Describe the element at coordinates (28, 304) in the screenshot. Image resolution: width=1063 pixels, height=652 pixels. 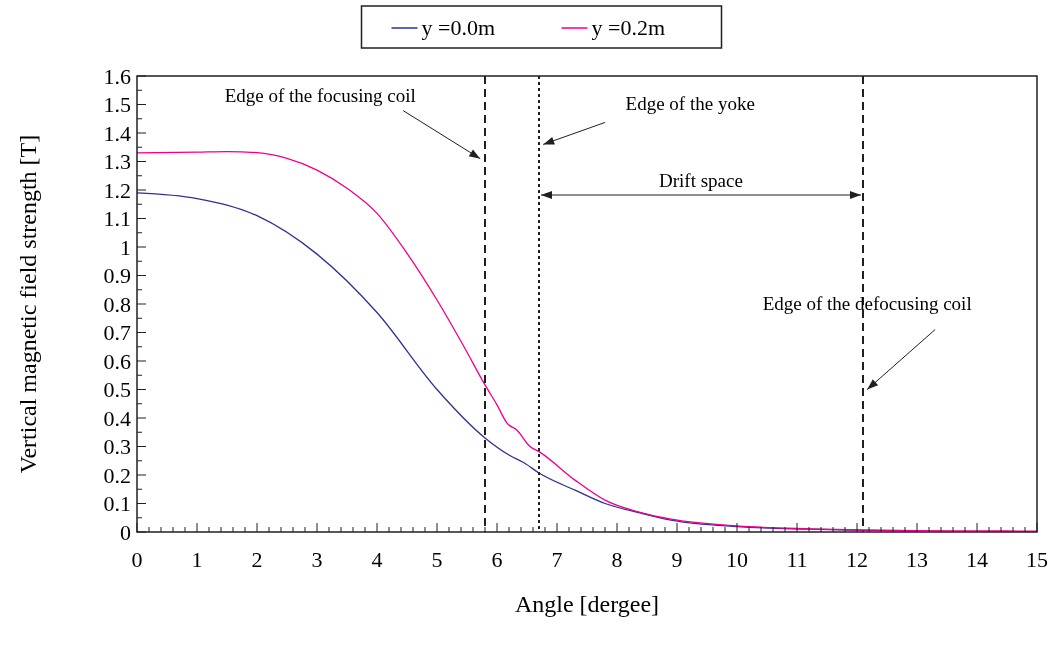
I see `y-axis-title: Vertical magnetic field strength [T]` at that location.